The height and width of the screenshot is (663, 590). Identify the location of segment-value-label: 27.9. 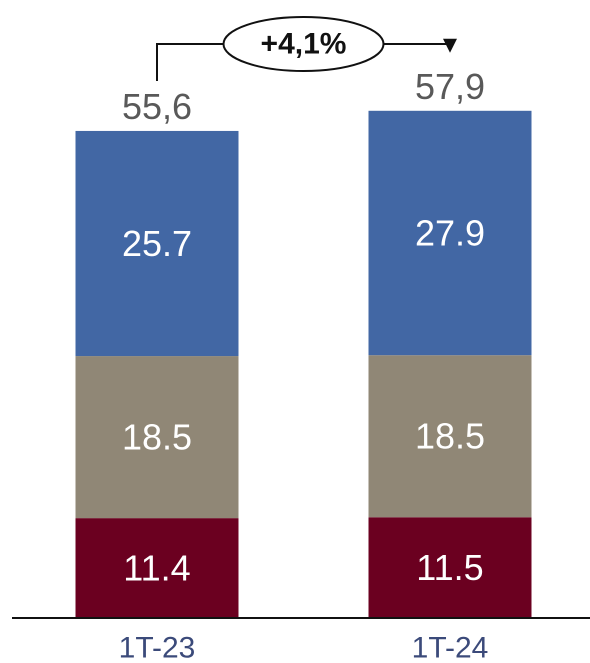
(450, 232).